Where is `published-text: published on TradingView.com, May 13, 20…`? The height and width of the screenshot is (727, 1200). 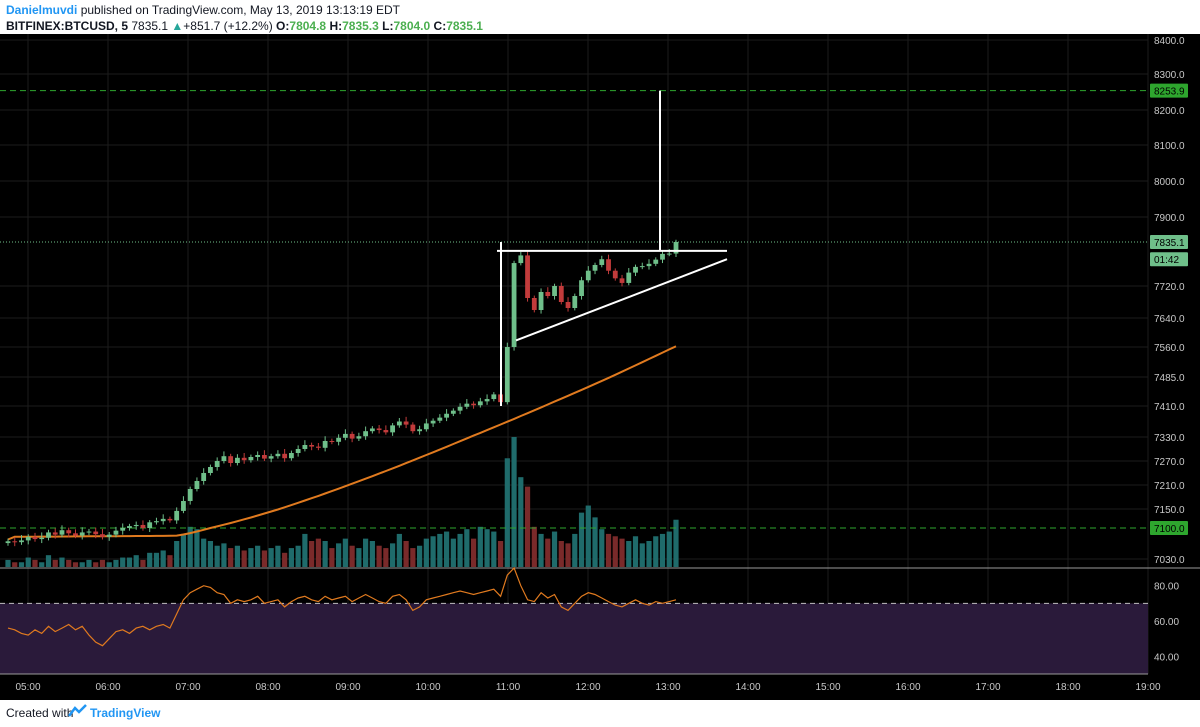 published-text: published on TradingView.com, May 13, 20… is located at coordinates (240, 10).